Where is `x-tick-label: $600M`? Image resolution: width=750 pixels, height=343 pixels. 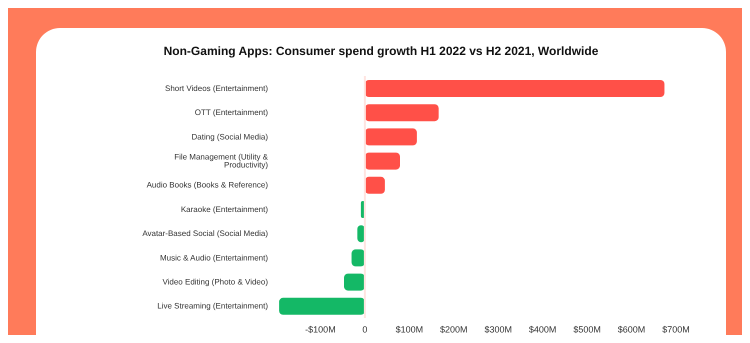
x-tick-label: $600M is located at coordinates (632, 329).